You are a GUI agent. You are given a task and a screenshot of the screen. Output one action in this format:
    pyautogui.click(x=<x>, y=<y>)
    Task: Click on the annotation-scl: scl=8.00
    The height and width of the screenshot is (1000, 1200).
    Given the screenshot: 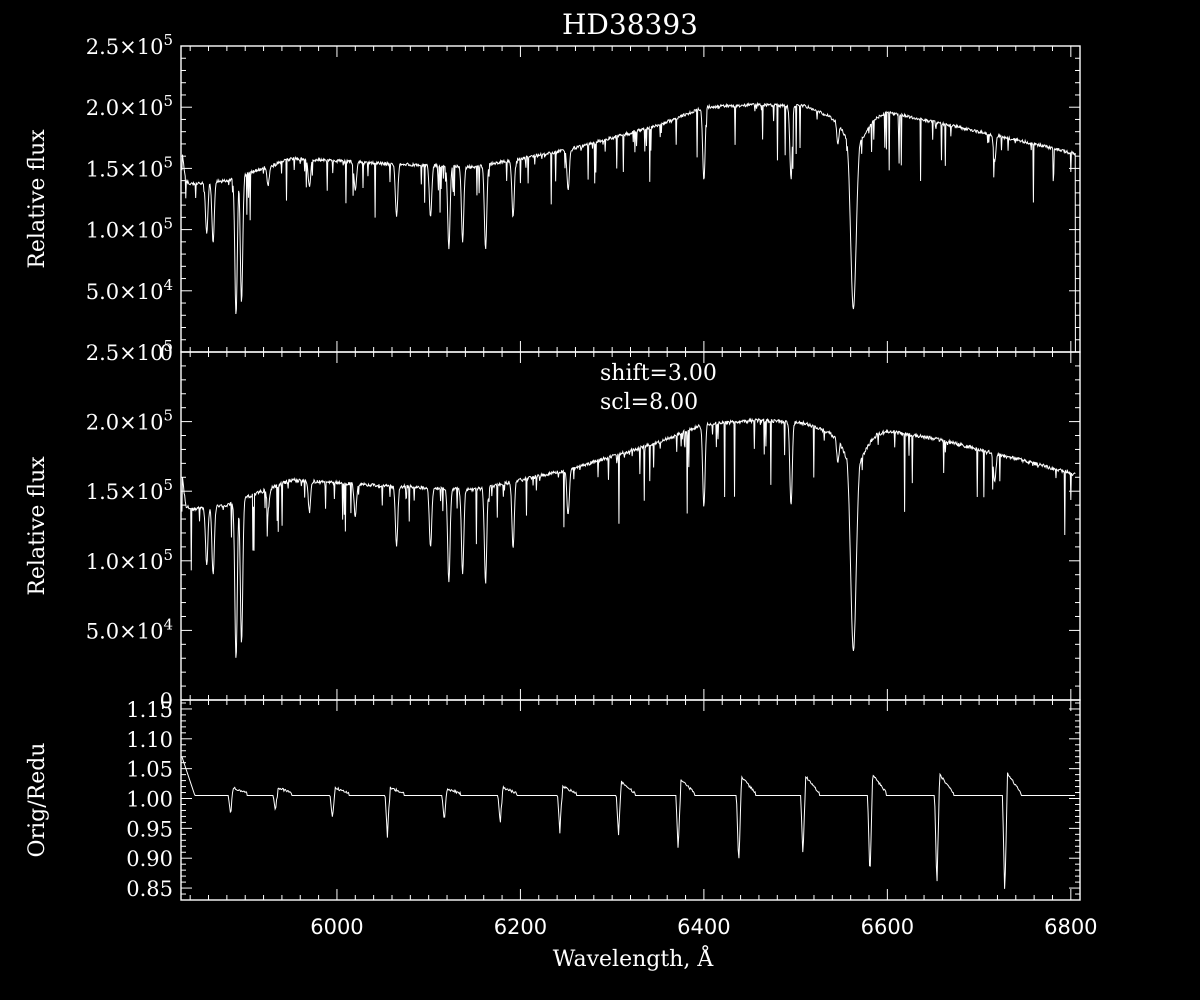 What is the action you would take?
    pyautogui.click(x=649, y=402)
    